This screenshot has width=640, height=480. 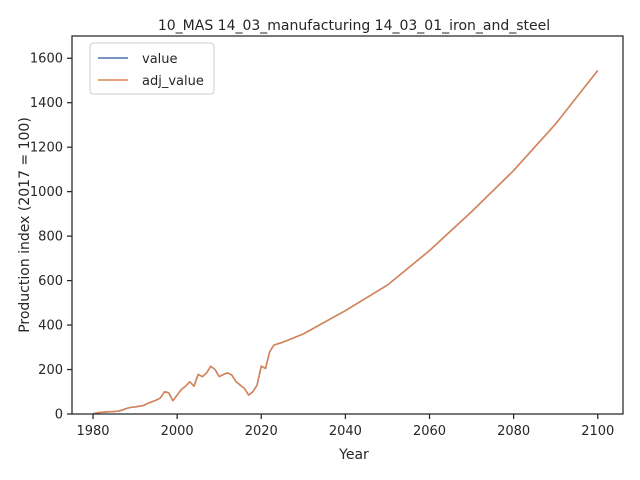 What do you see at coordinates (513, 431) in the screenshot?
I see `x-tick-label: 2080` at bounding box center [513, 431].